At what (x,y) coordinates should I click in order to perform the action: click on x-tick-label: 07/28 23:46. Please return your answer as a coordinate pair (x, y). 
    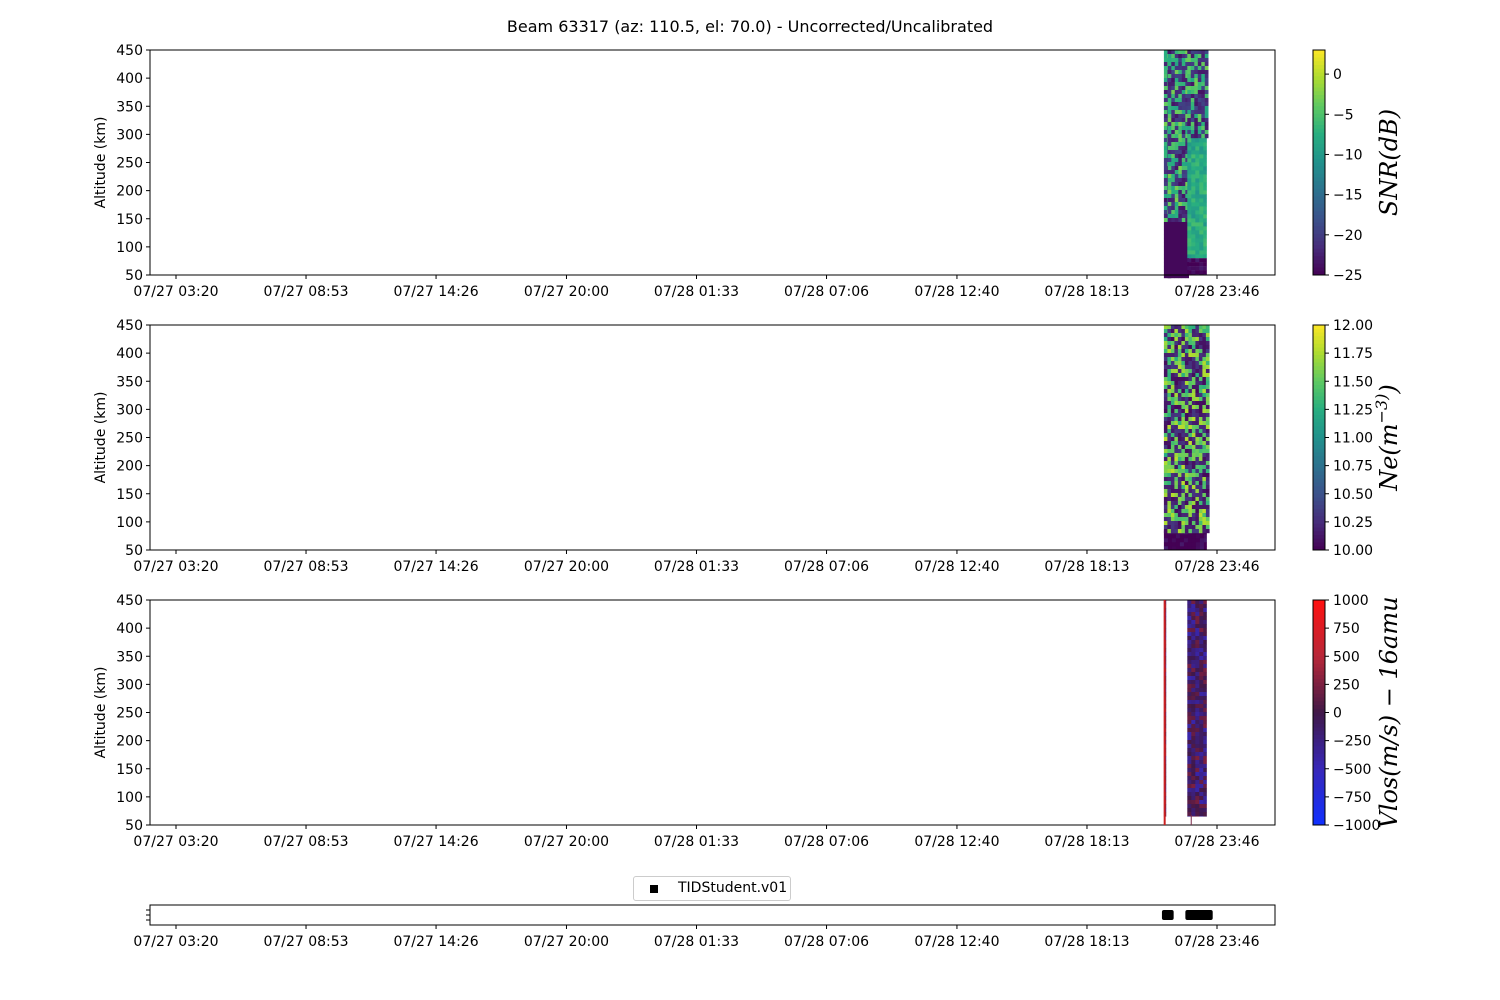
    Looking at the image, I should click on (1216, 942).